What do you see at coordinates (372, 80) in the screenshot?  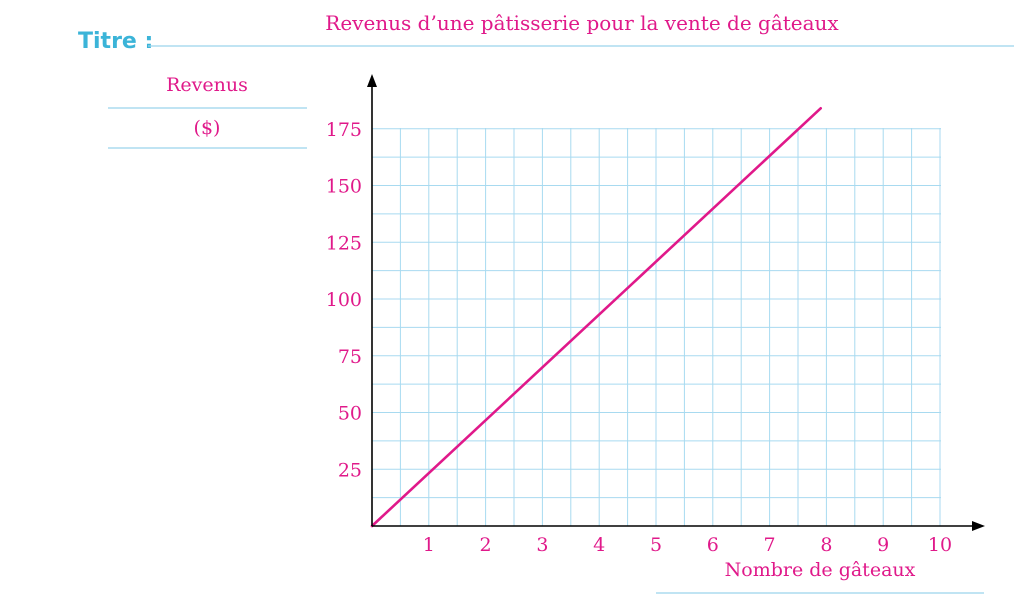 I see `y-axis-arrow` at bounding box center [372, 80].